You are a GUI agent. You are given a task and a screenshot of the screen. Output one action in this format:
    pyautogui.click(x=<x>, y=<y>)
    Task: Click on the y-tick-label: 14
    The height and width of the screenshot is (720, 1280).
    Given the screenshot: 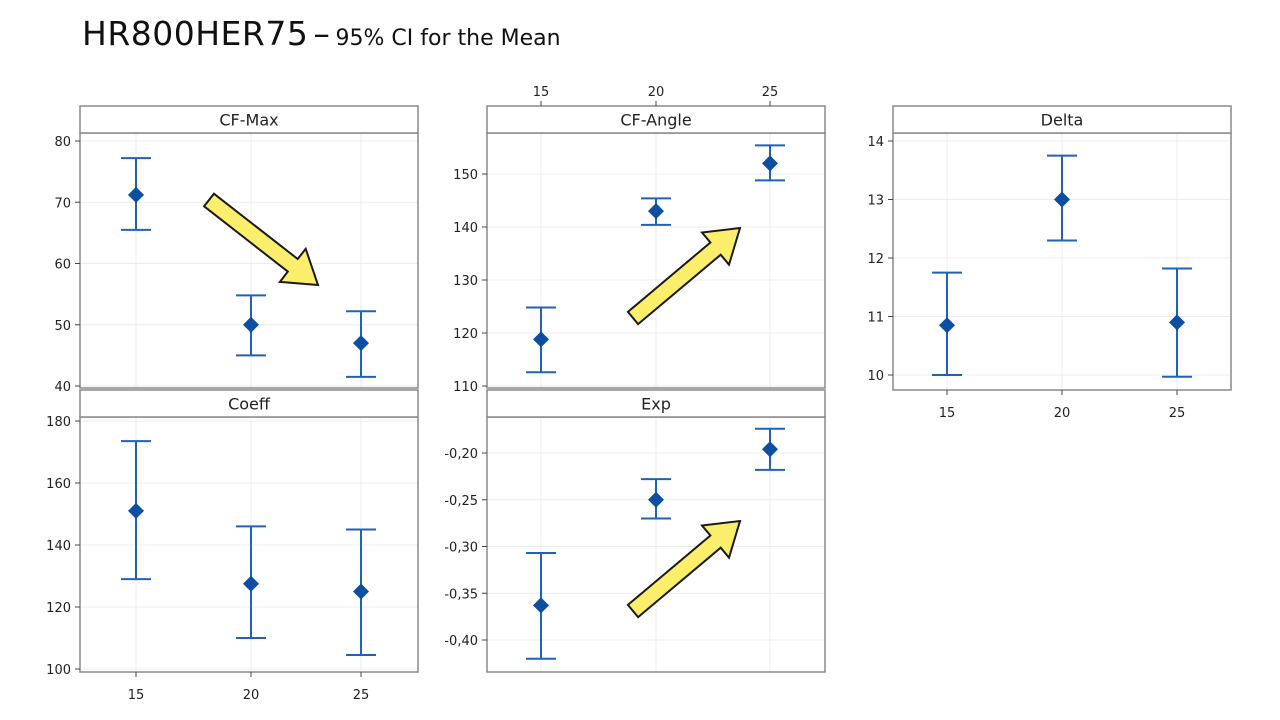 What is the action you would take?
    pyautogui.click(x=875, y=142)
    